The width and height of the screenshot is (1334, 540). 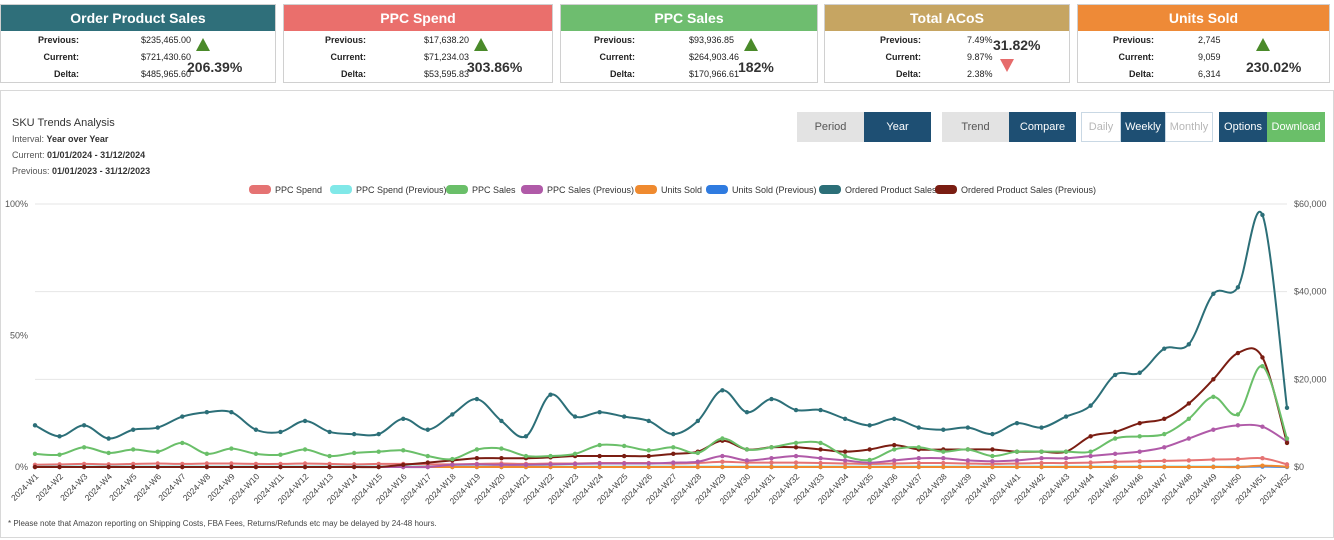 I want to click on year-button: Year, so click(x=897, y=127).